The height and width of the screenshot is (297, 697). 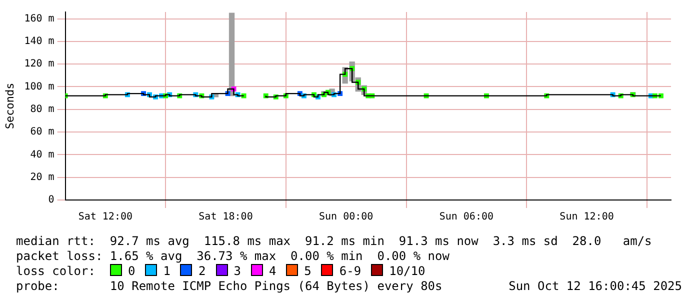 What do you see at coordinates (42, 132) in the screenshot?
I see `y-tick-label: 60 m` at bounding box center [42, 132].